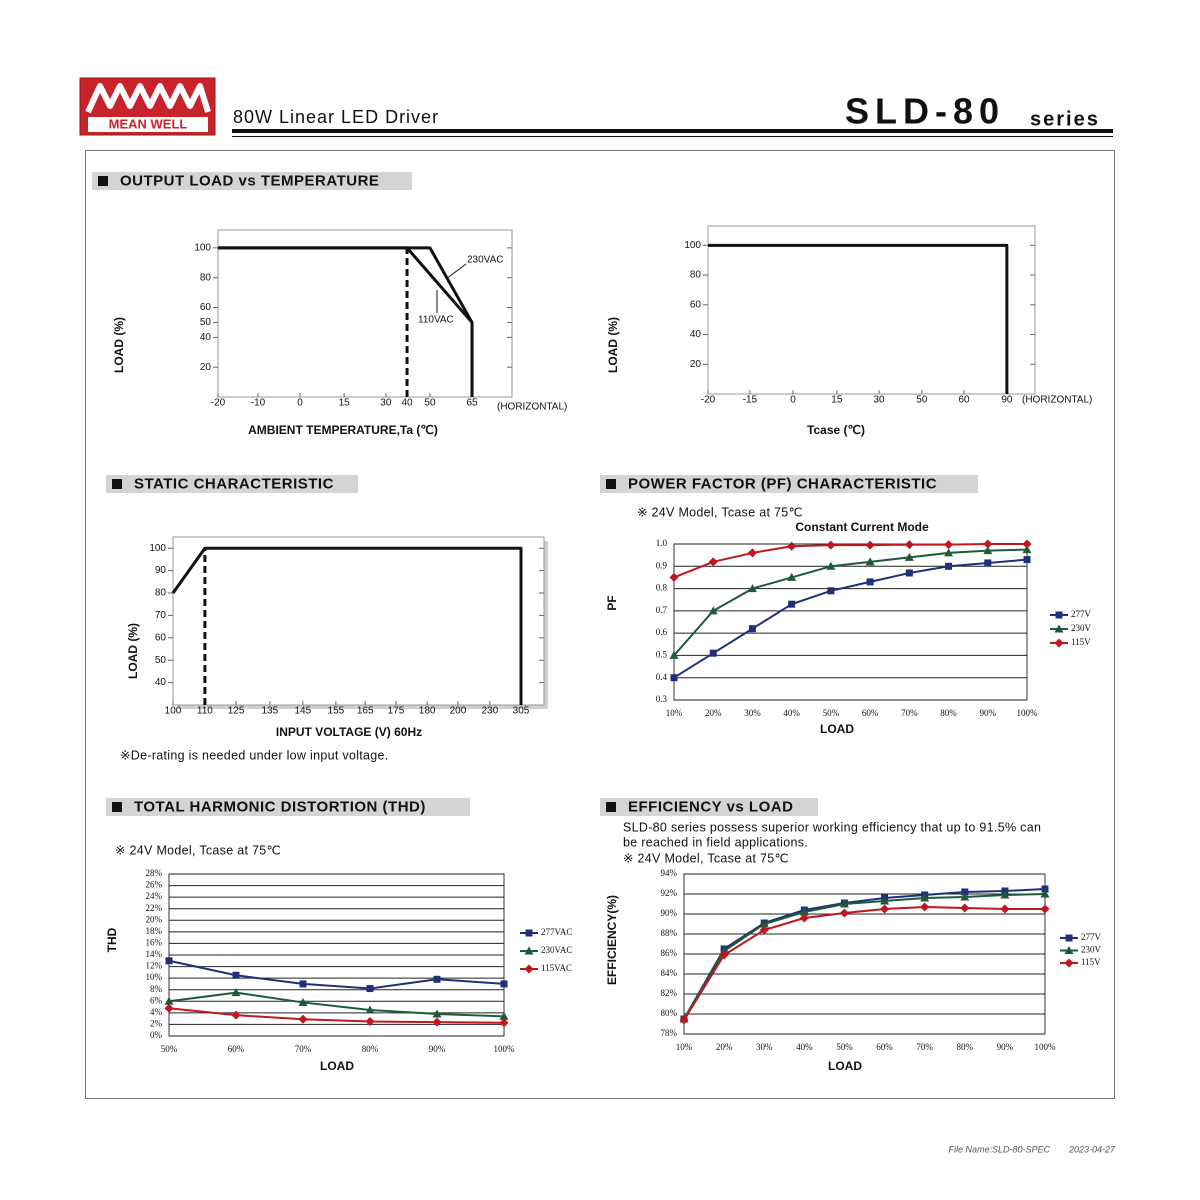 The height and width of the screenshot is (1200, 1200). What do you see at coordinates (696, 275) in the screenshot?
I see `y-tick-label: 80` at bounding box center [696, 275].